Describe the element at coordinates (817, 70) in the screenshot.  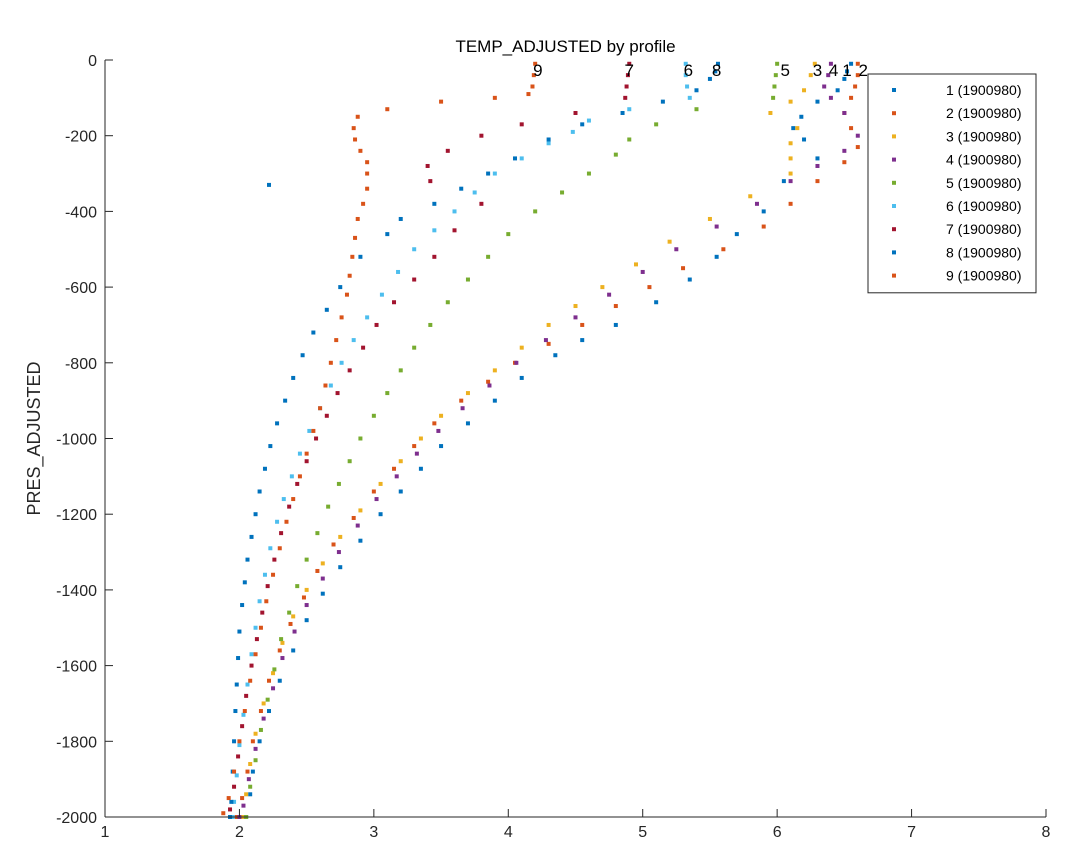
I see `profile-label: 3` at that location.